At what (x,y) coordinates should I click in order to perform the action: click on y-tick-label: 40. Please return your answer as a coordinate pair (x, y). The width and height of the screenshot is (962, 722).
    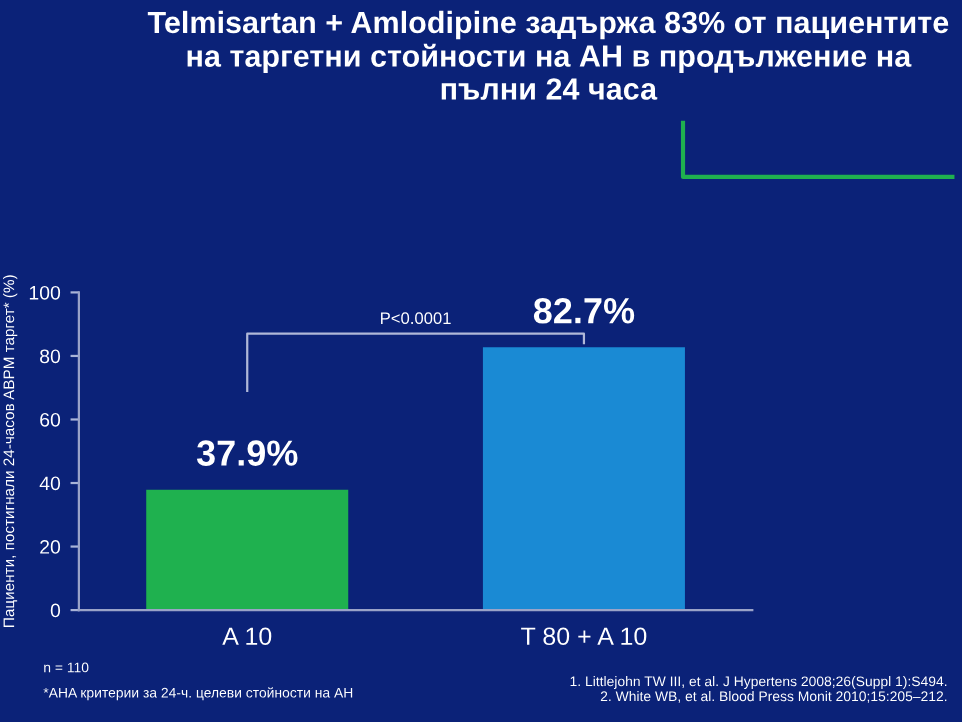
    Looking at the image, I should click on (50, 483).